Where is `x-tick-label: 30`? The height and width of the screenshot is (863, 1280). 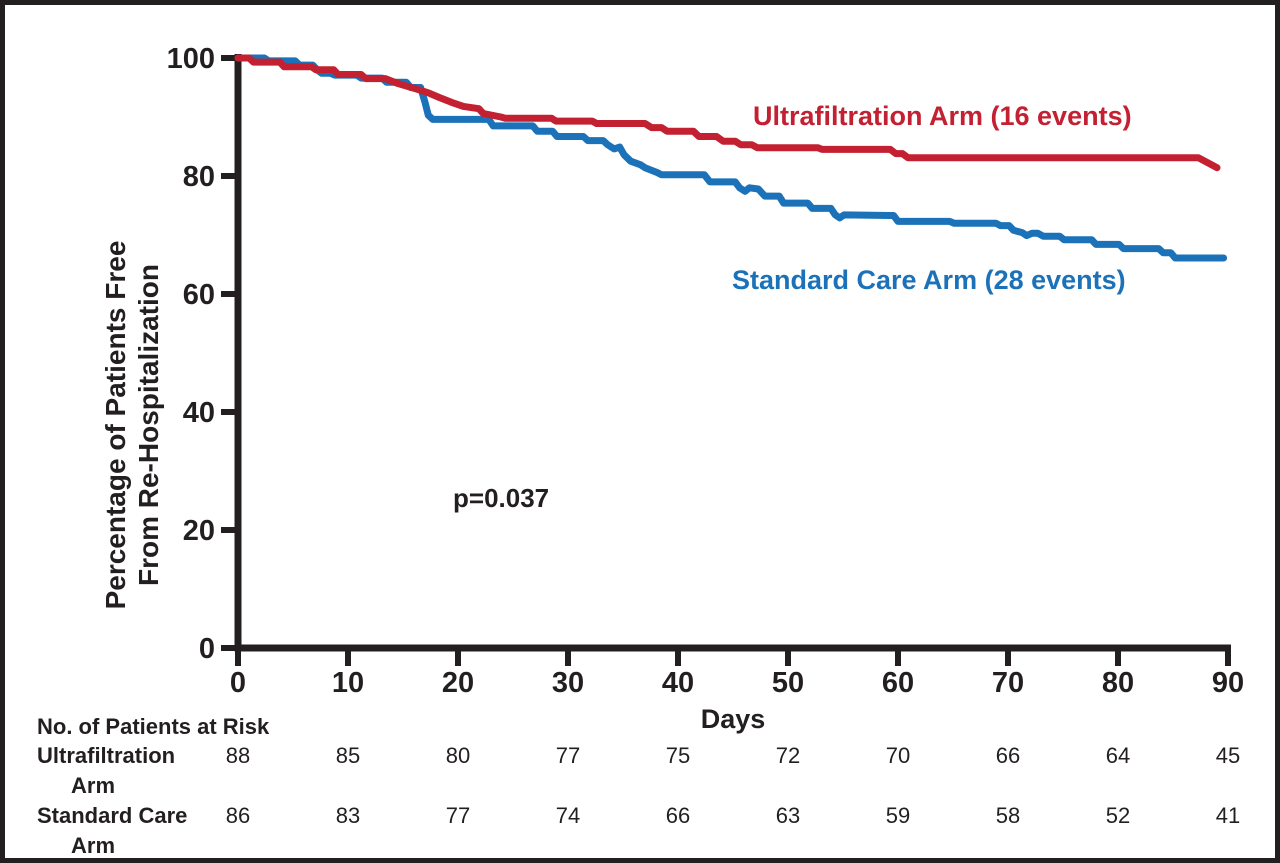 x-tick-label: 30 is located at coordinates (568, 683).